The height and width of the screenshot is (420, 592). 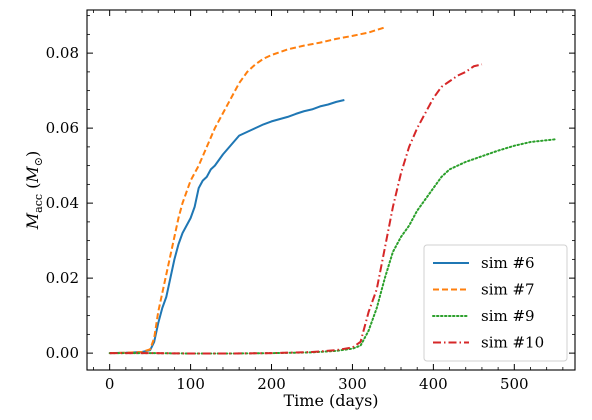 I want to click on legend-label-4: sim #10, so click(x=512, y=343).